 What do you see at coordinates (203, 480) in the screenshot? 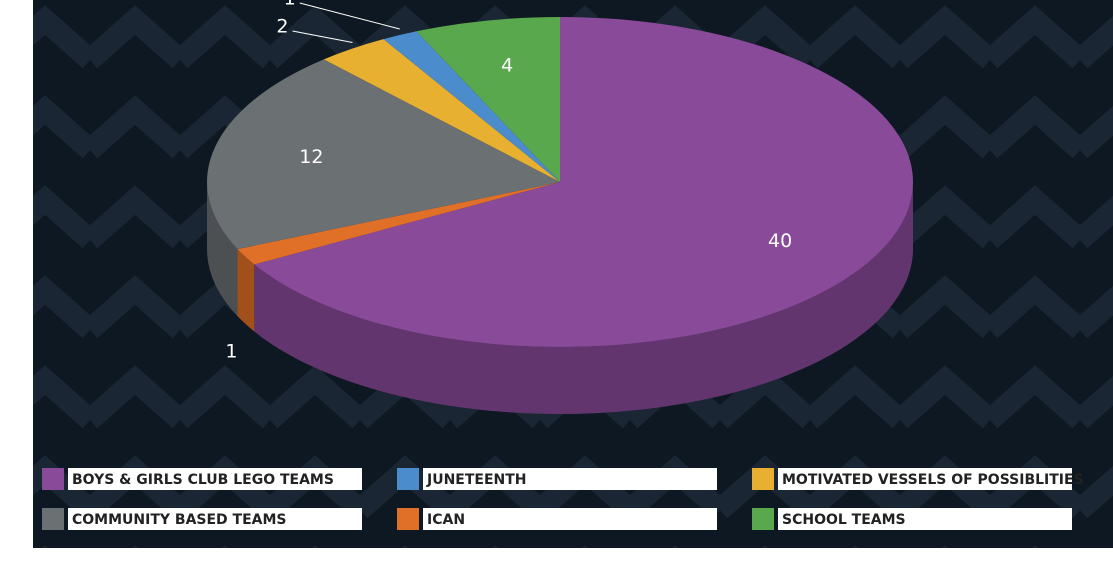
I see `legend-label: BOYS & GIRLS CLUB LEGO TEAMS` at bounding box center [203, 480].